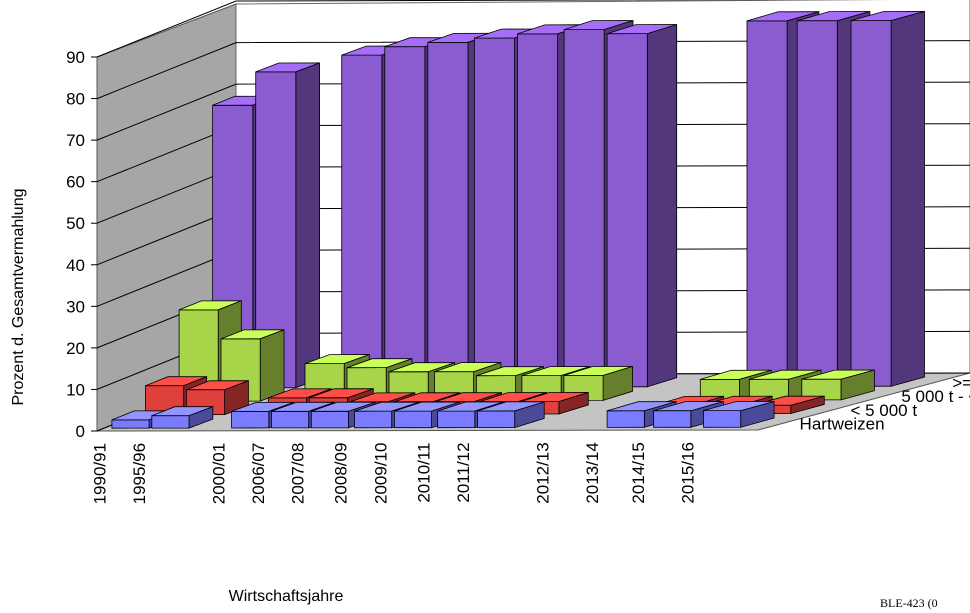 This screenshot has width=970, height=613. Describe the element at coordinates (75, 348) in the screenshot. I see `y-tick-label: 20` at that location.